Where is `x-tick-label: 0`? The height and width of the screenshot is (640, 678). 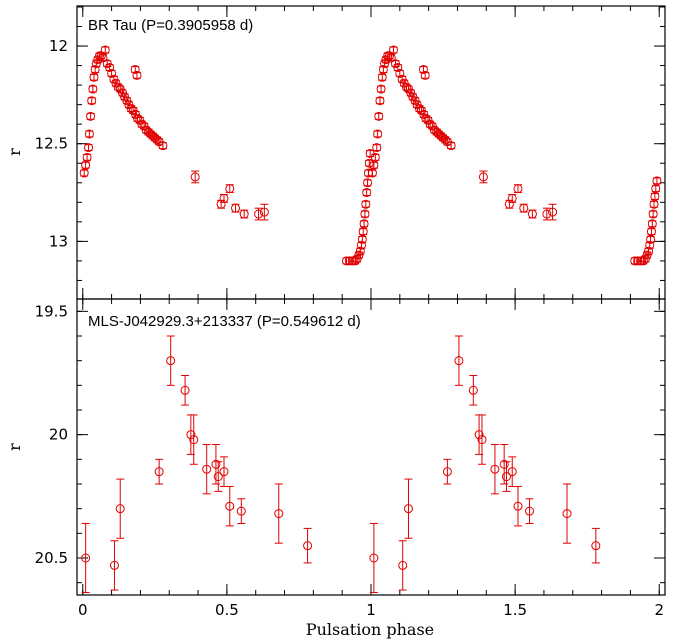
x-tick-label: 0 is located at coordinates (83, 610).